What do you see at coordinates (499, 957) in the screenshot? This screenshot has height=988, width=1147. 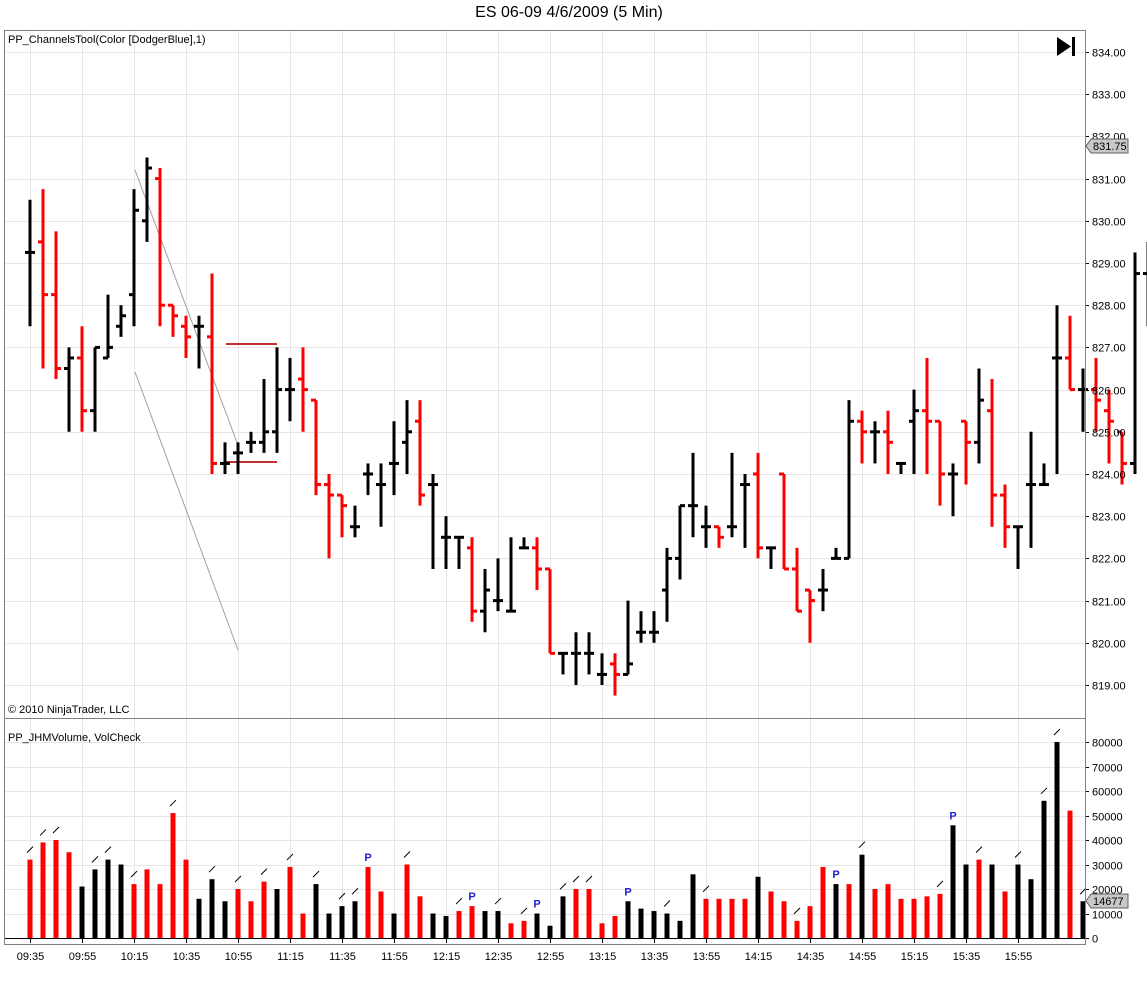 I see `x-tick-label: 12:35` at bounding box center [499, 957].